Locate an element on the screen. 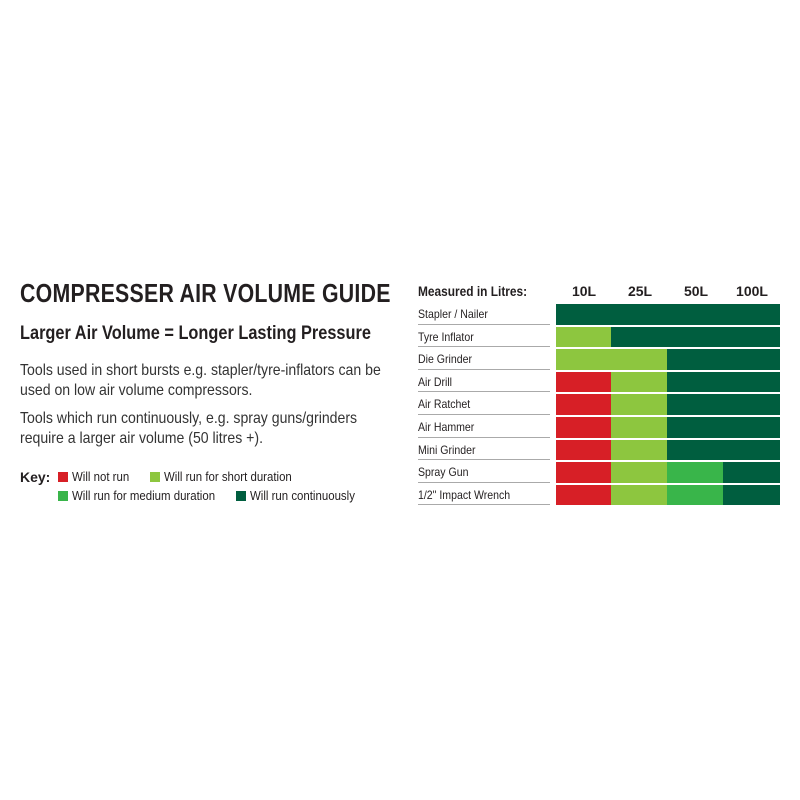 This screenshot has height=800, width=800. column-header: 100L is located at coordinates (752, 291).